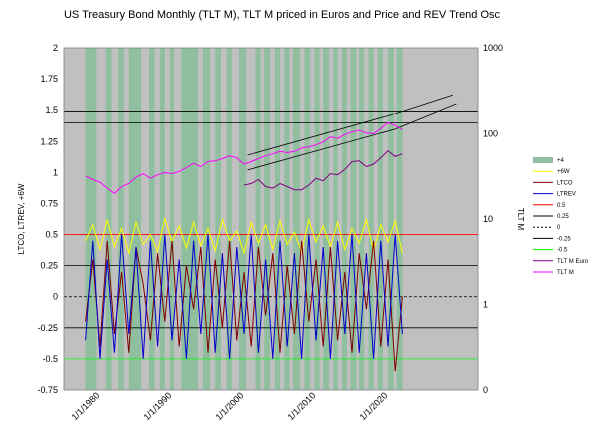  Describe the element at coordinates (50, 359) in the screenshot. I see `y-left-tick-label: -0.5` at that location.